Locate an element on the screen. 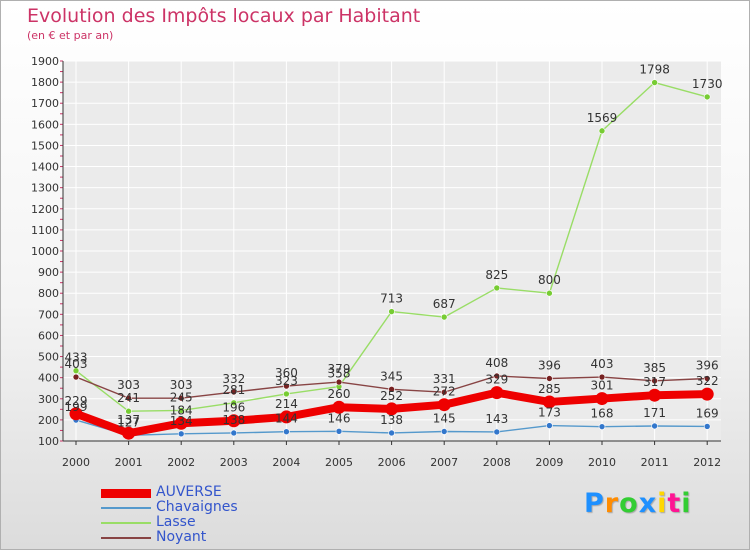 The height and width of the screenshot is (550, 750). x-tick-label: 2003 is located at coordinates (234, 462).